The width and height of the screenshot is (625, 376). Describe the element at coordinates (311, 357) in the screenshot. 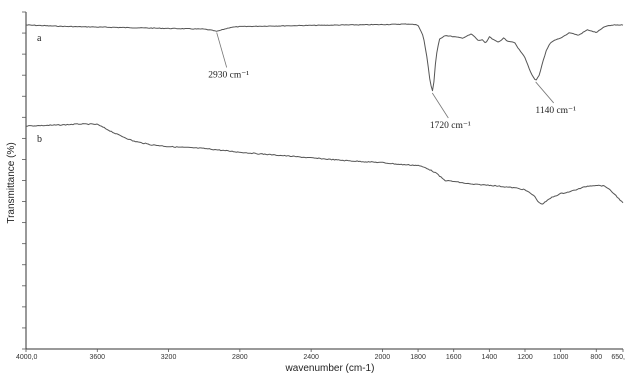

I see `x-tick-label: 2400` at that location.